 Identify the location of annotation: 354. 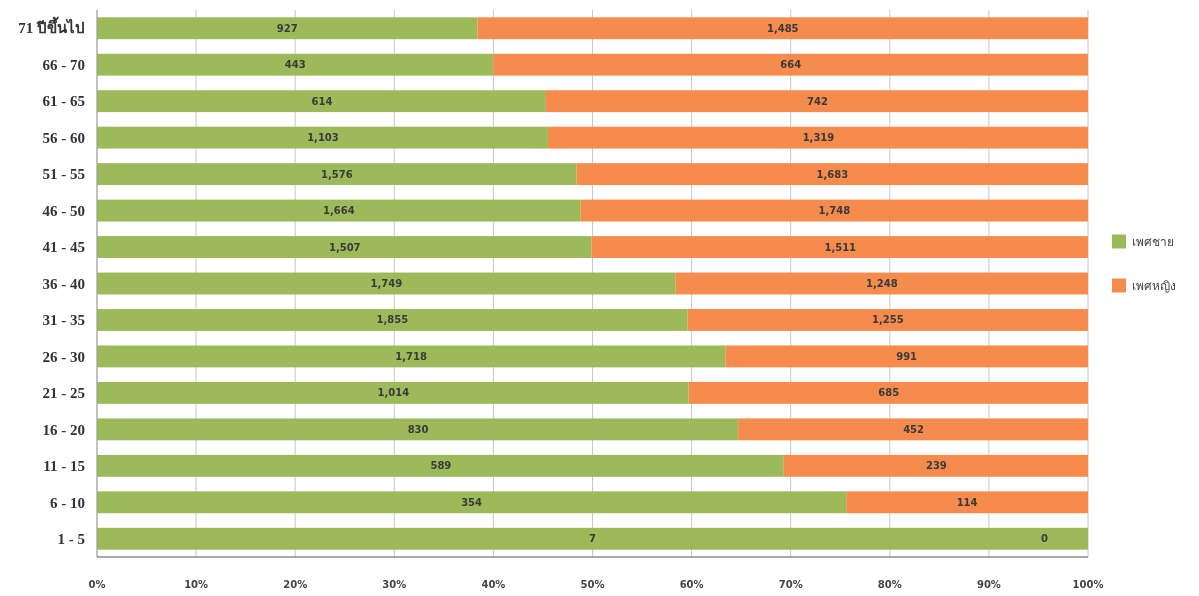
(472, 502).